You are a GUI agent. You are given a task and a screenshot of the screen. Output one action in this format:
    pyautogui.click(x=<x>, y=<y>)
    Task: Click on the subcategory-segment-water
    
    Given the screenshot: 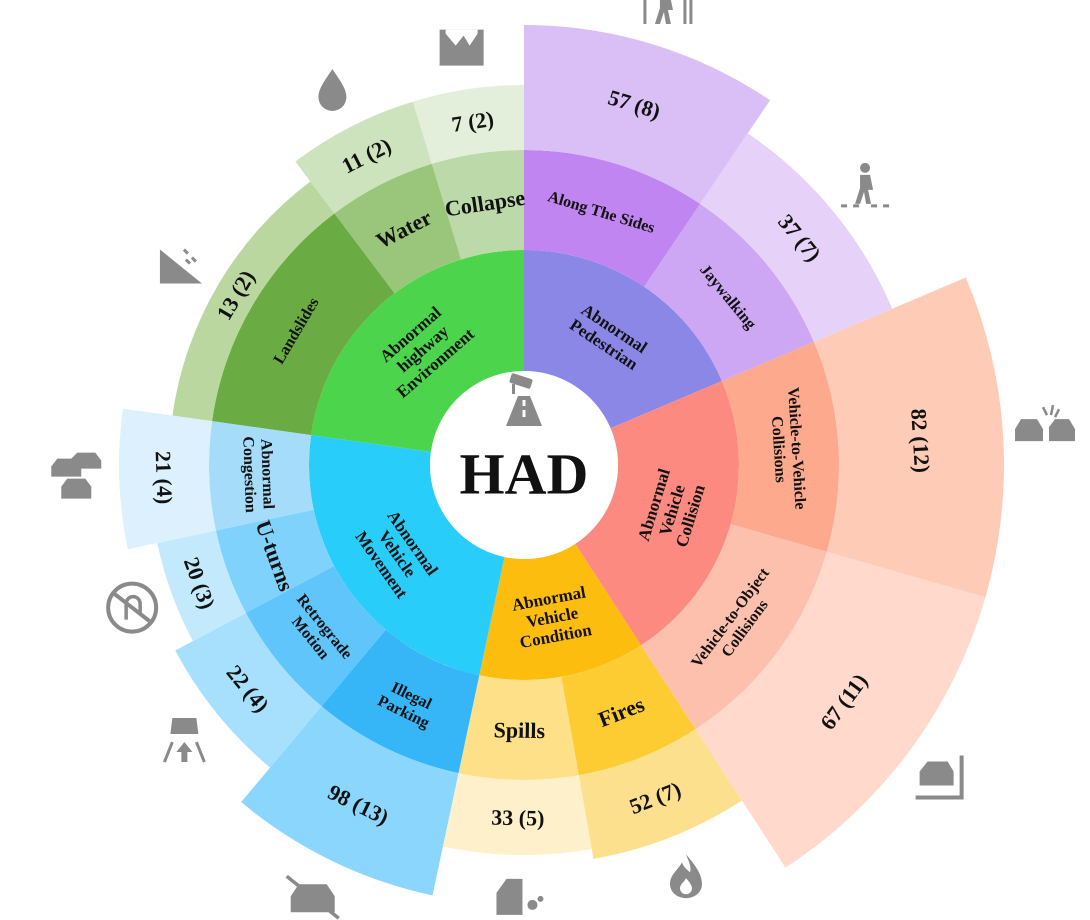 What is the action you would take?
    pyautogui.click(x=398, y=228)
    